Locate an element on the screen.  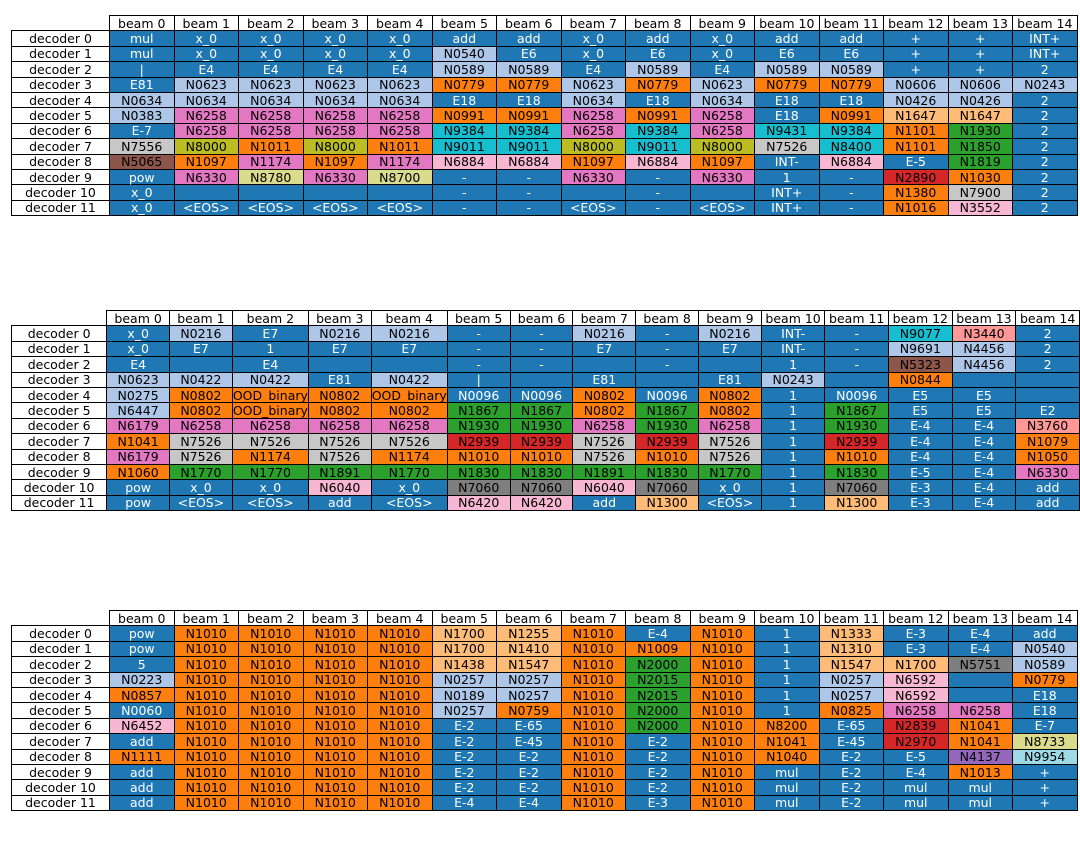
table-cell: N0096 is located at coordinates (667, 395).